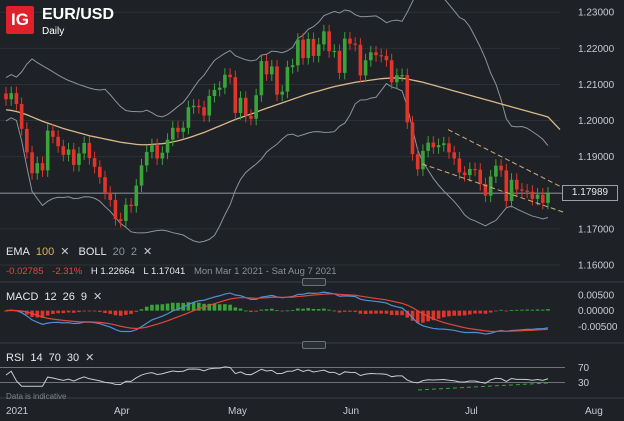  Describe the element at coordinates (590, 193) in the screenshot. I see `current-price-tag: 1.17989` at that location.